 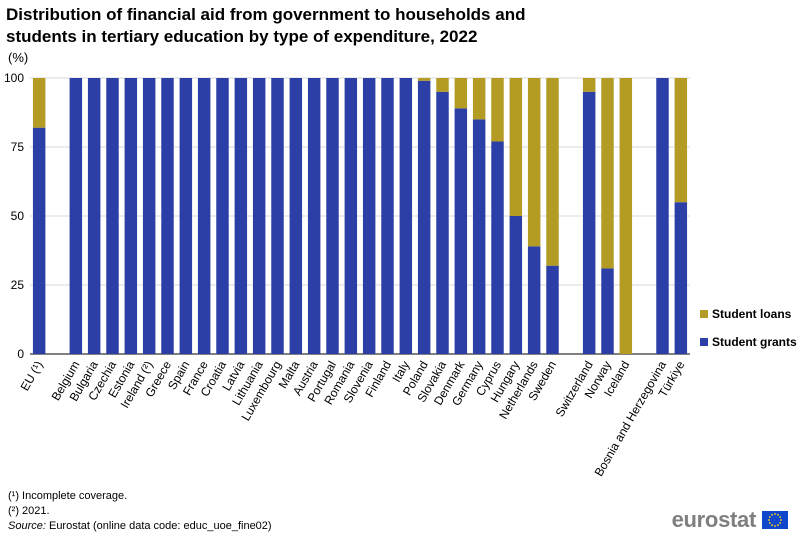 I want to click on y-tick-label: 100, so click(x=14, y=78).